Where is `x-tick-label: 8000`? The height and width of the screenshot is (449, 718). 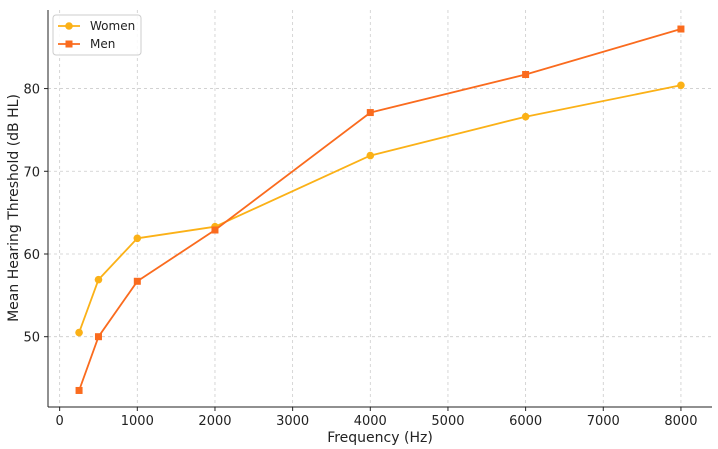 x-tick-label: 8000 is located at coordinates (680, 421).